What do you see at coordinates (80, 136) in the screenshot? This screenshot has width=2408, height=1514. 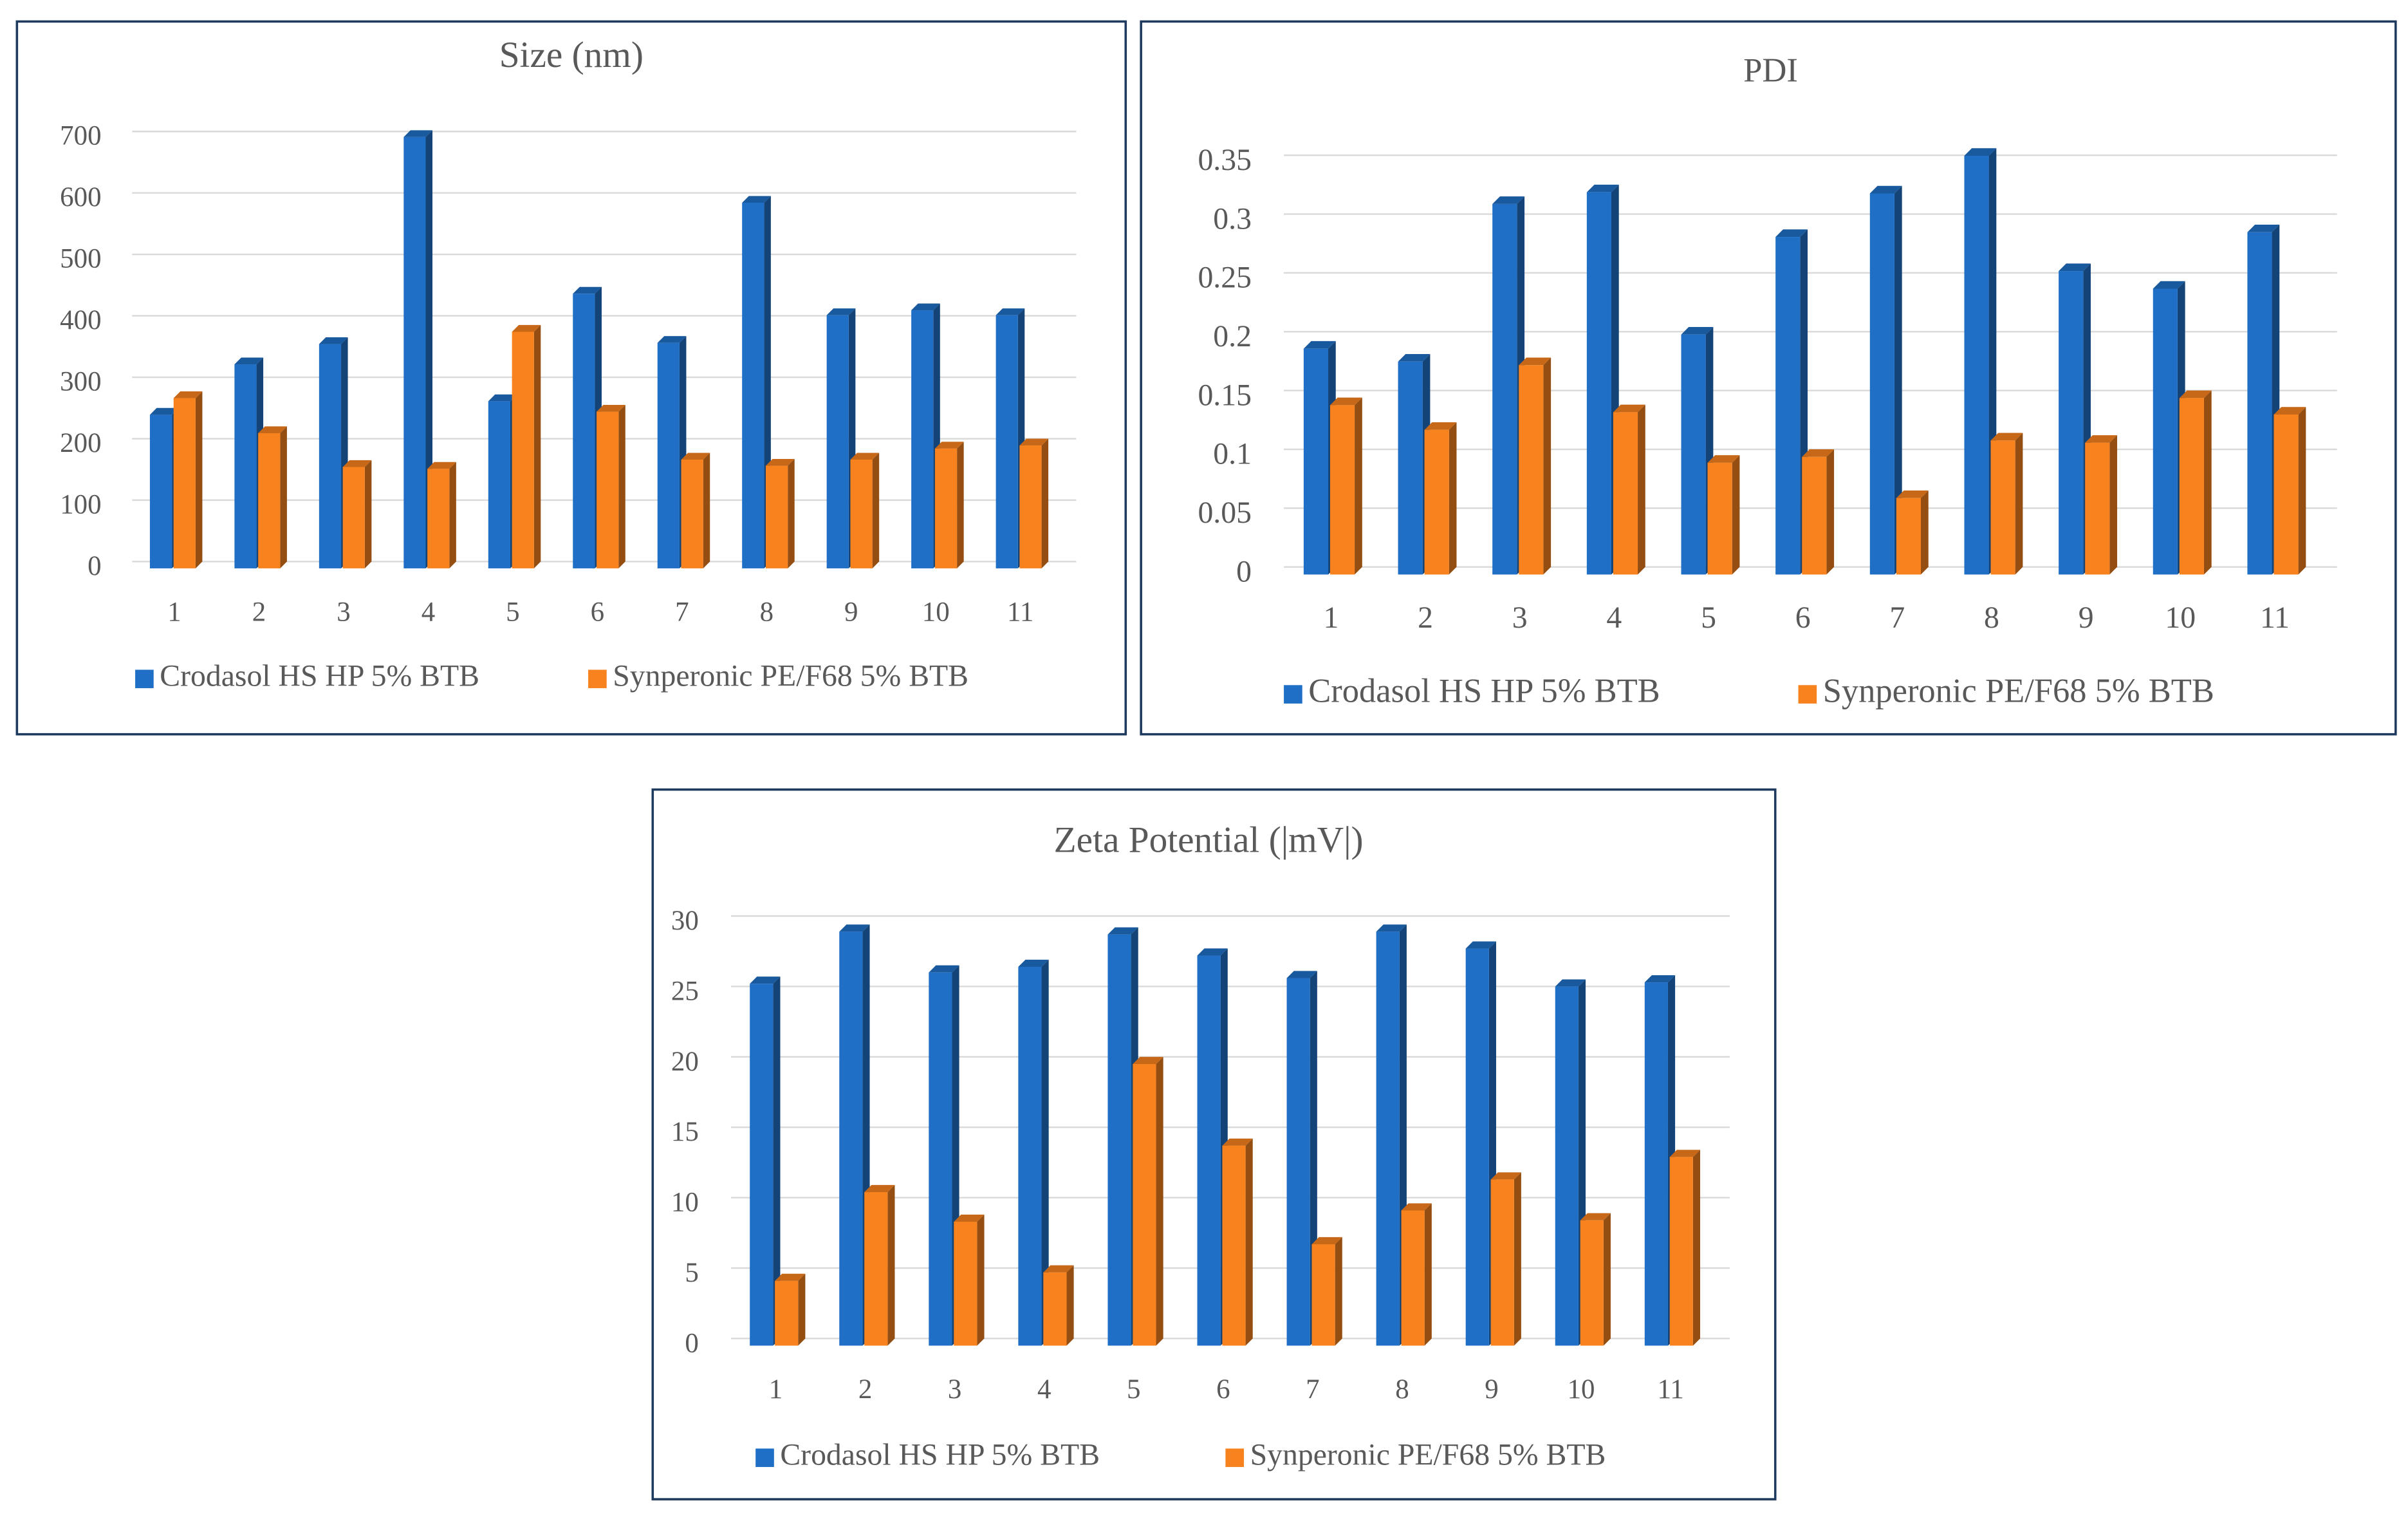 I see `y-tick-label: 700` at bounding box center [80, 136].